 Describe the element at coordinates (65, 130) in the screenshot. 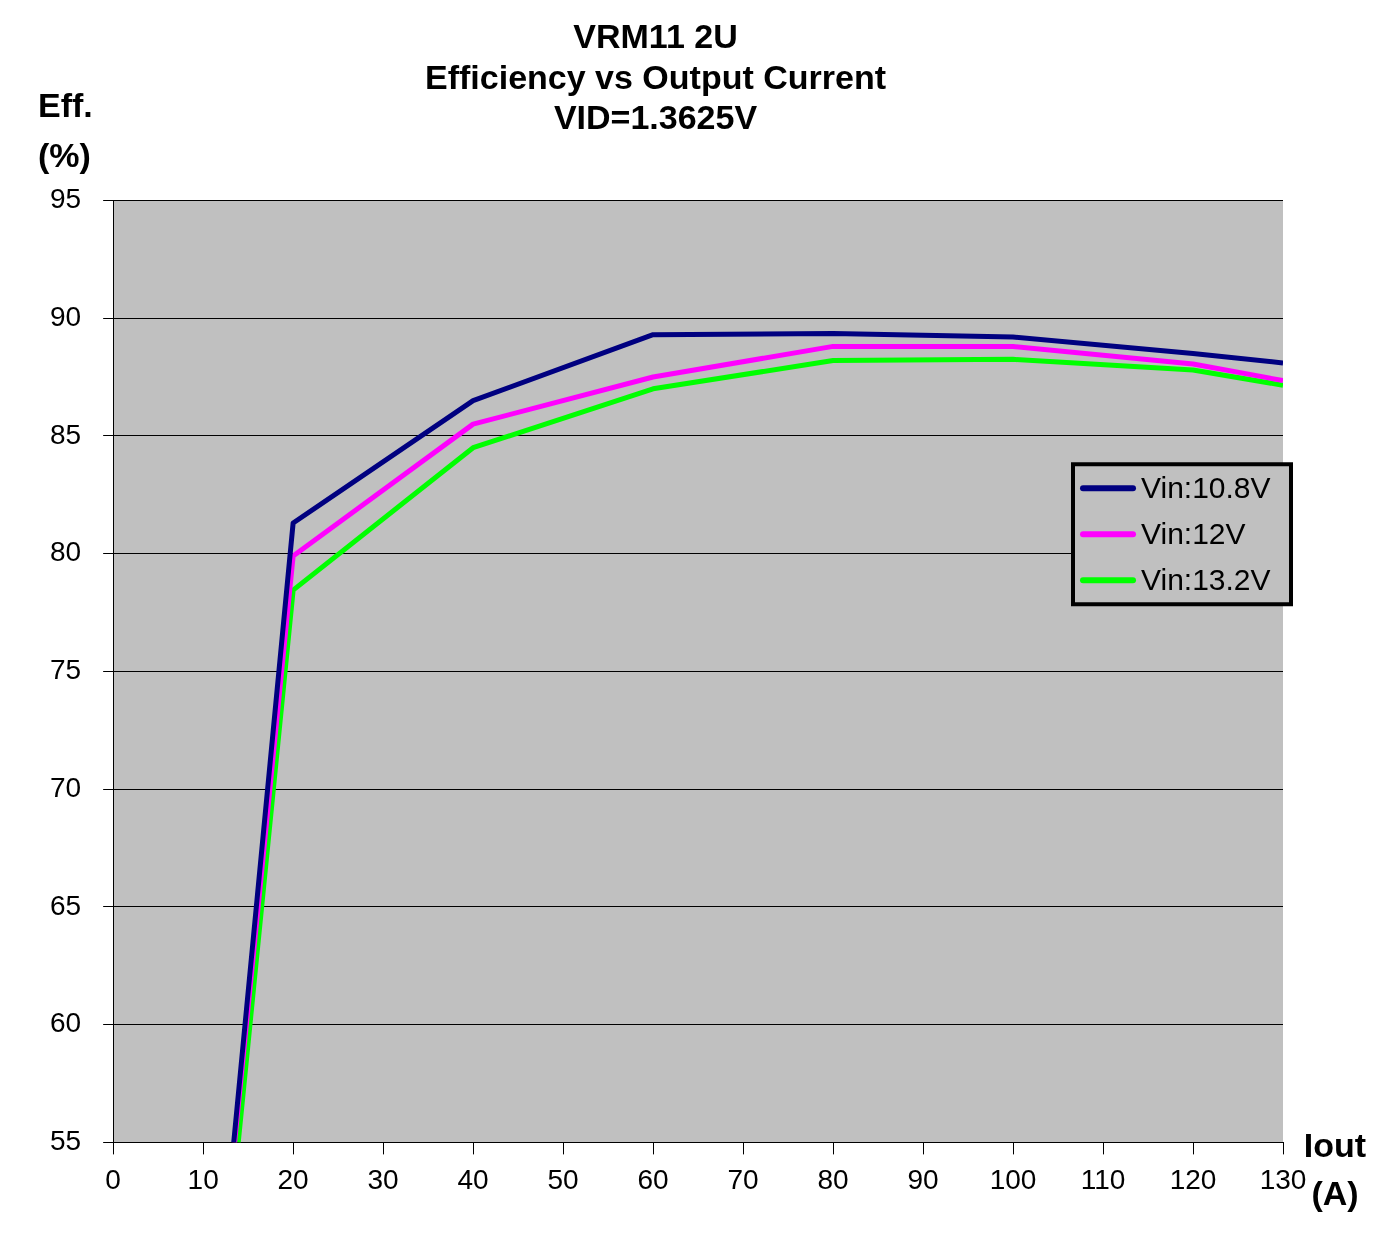

I see `y-axis-title: Eff. (%)` at that location.